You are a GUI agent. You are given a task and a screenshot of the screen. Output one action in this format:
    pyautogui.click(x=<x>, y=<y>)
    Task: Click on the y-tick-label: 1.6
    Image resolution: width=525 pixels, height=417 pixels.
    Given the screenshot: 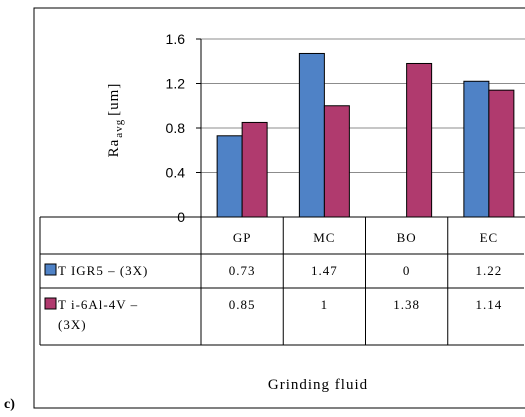 What is the action you would take?
    pyautogui.click(x=176, y=39)
    